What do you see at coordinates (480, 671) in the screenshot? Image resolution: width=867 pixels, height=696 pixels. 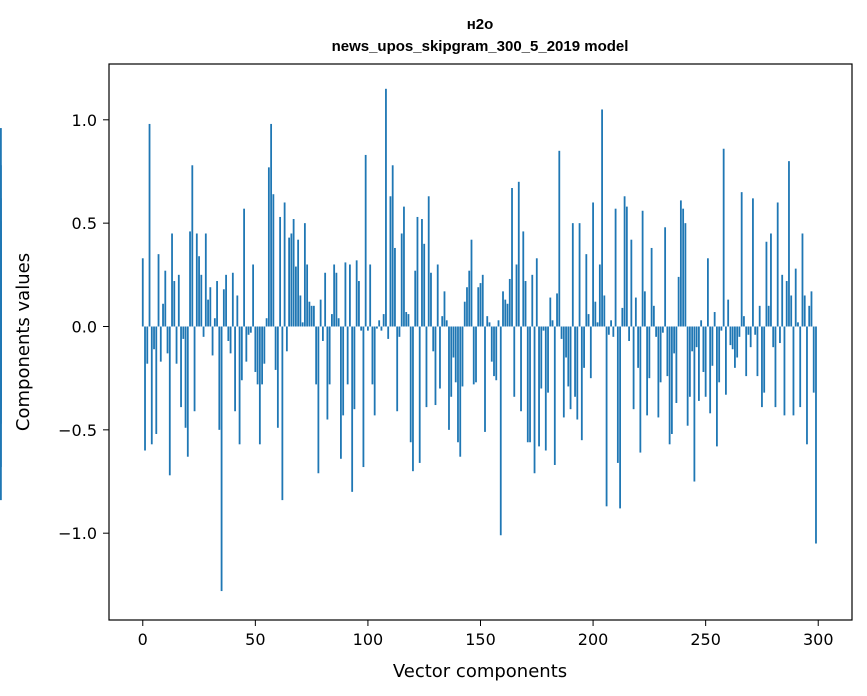 I see `x-axis-label: Vector components` at bounding box center [480, 671].